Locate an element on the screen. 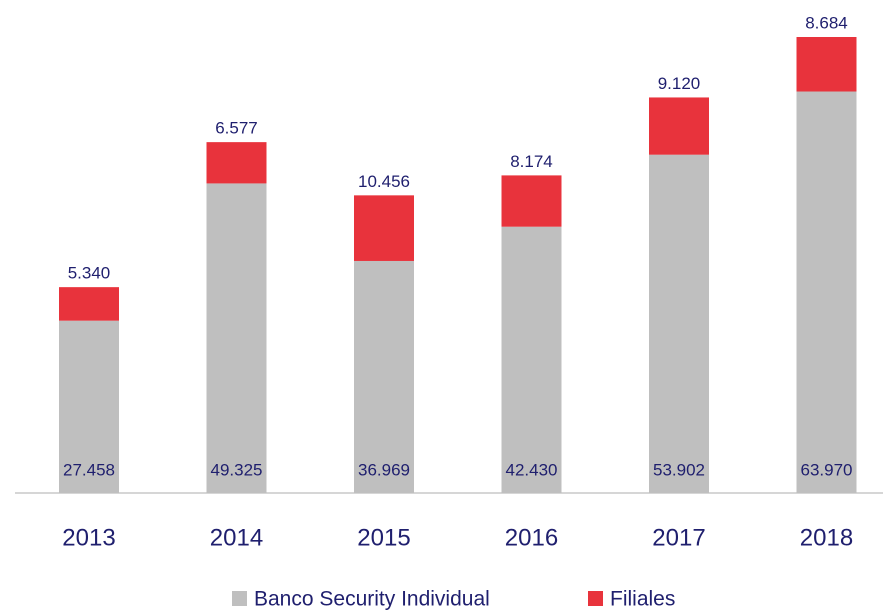  value-label: 8.684 is located at coordinates (826, 22).